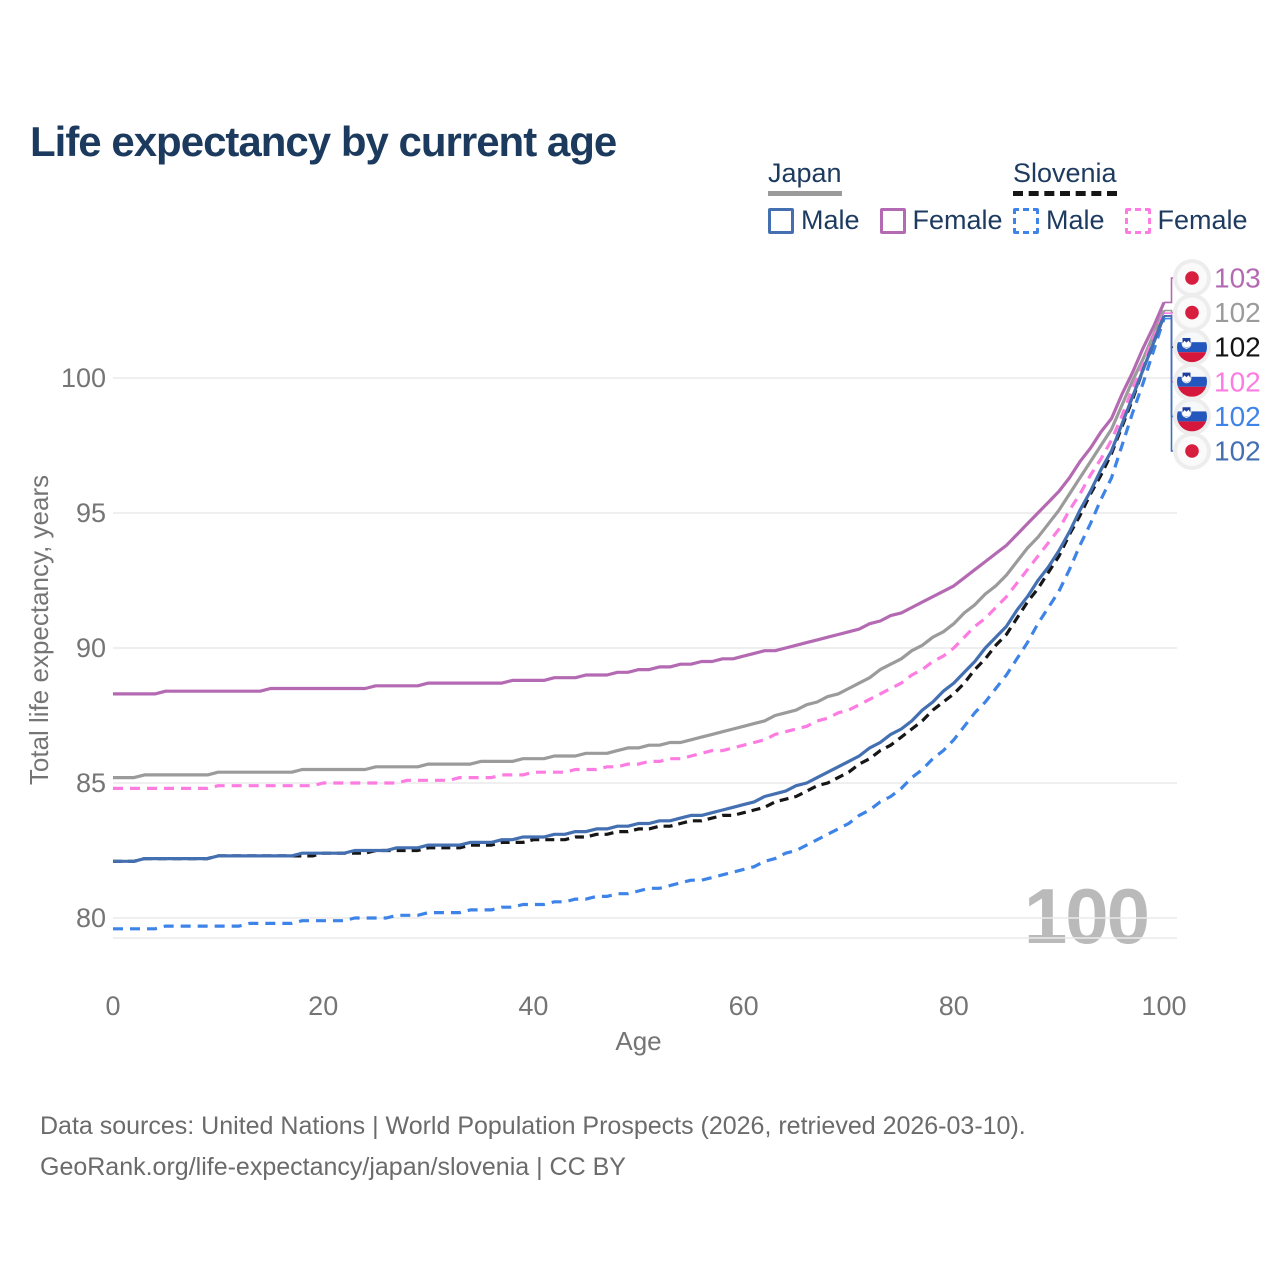 This screenshot has width=1280, height=1280. I want to click on age-counter-watermark: 100, so click(1086, 916).